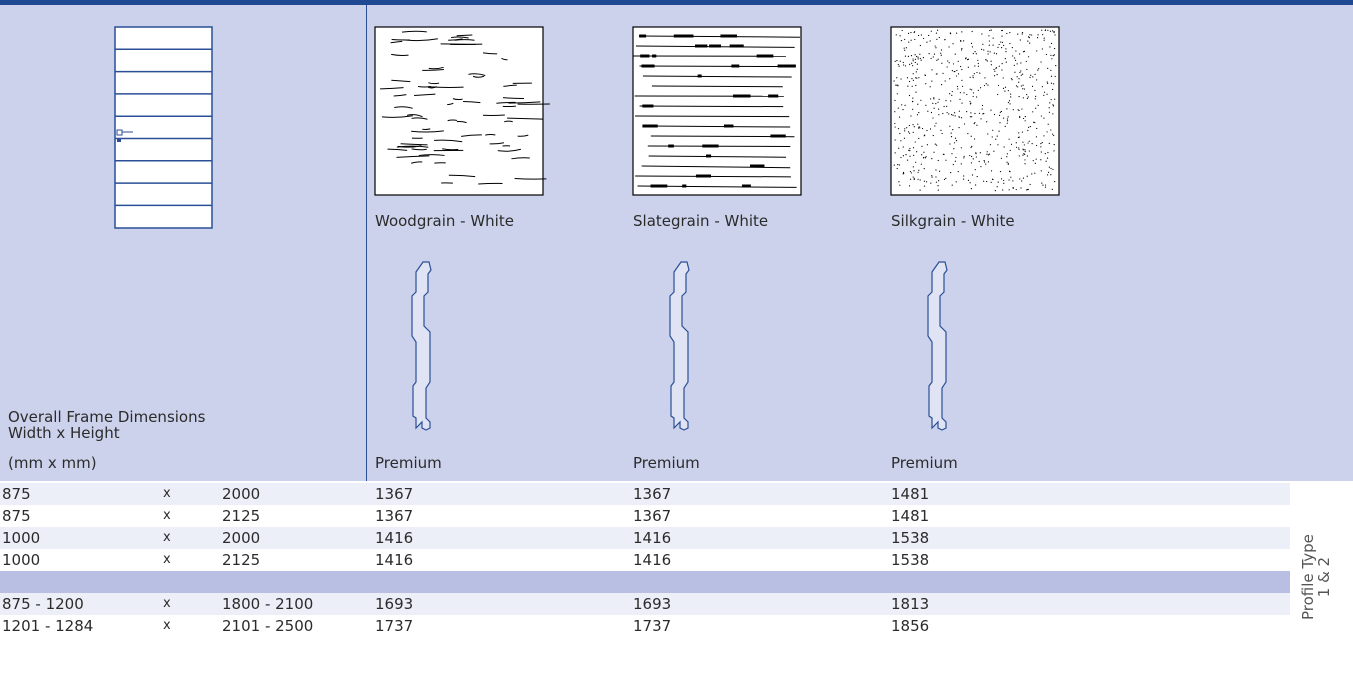  What do you see at coordinates (910, 626) in the screenshot?
I see `table-cell: 1856` at bounding box center [910, 626].